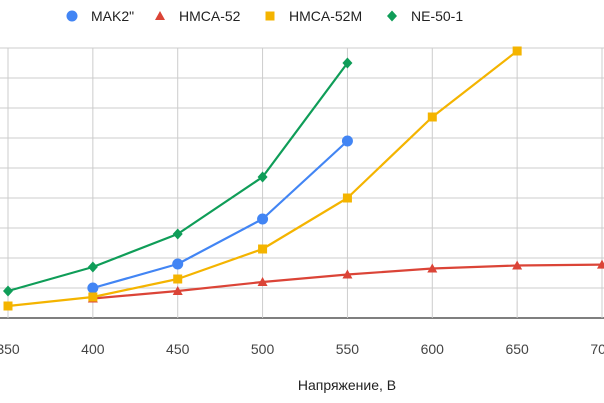 The height and width of the screenshot is (403, 604). I want to click on x-tick-label: 500, so click(263, 349).